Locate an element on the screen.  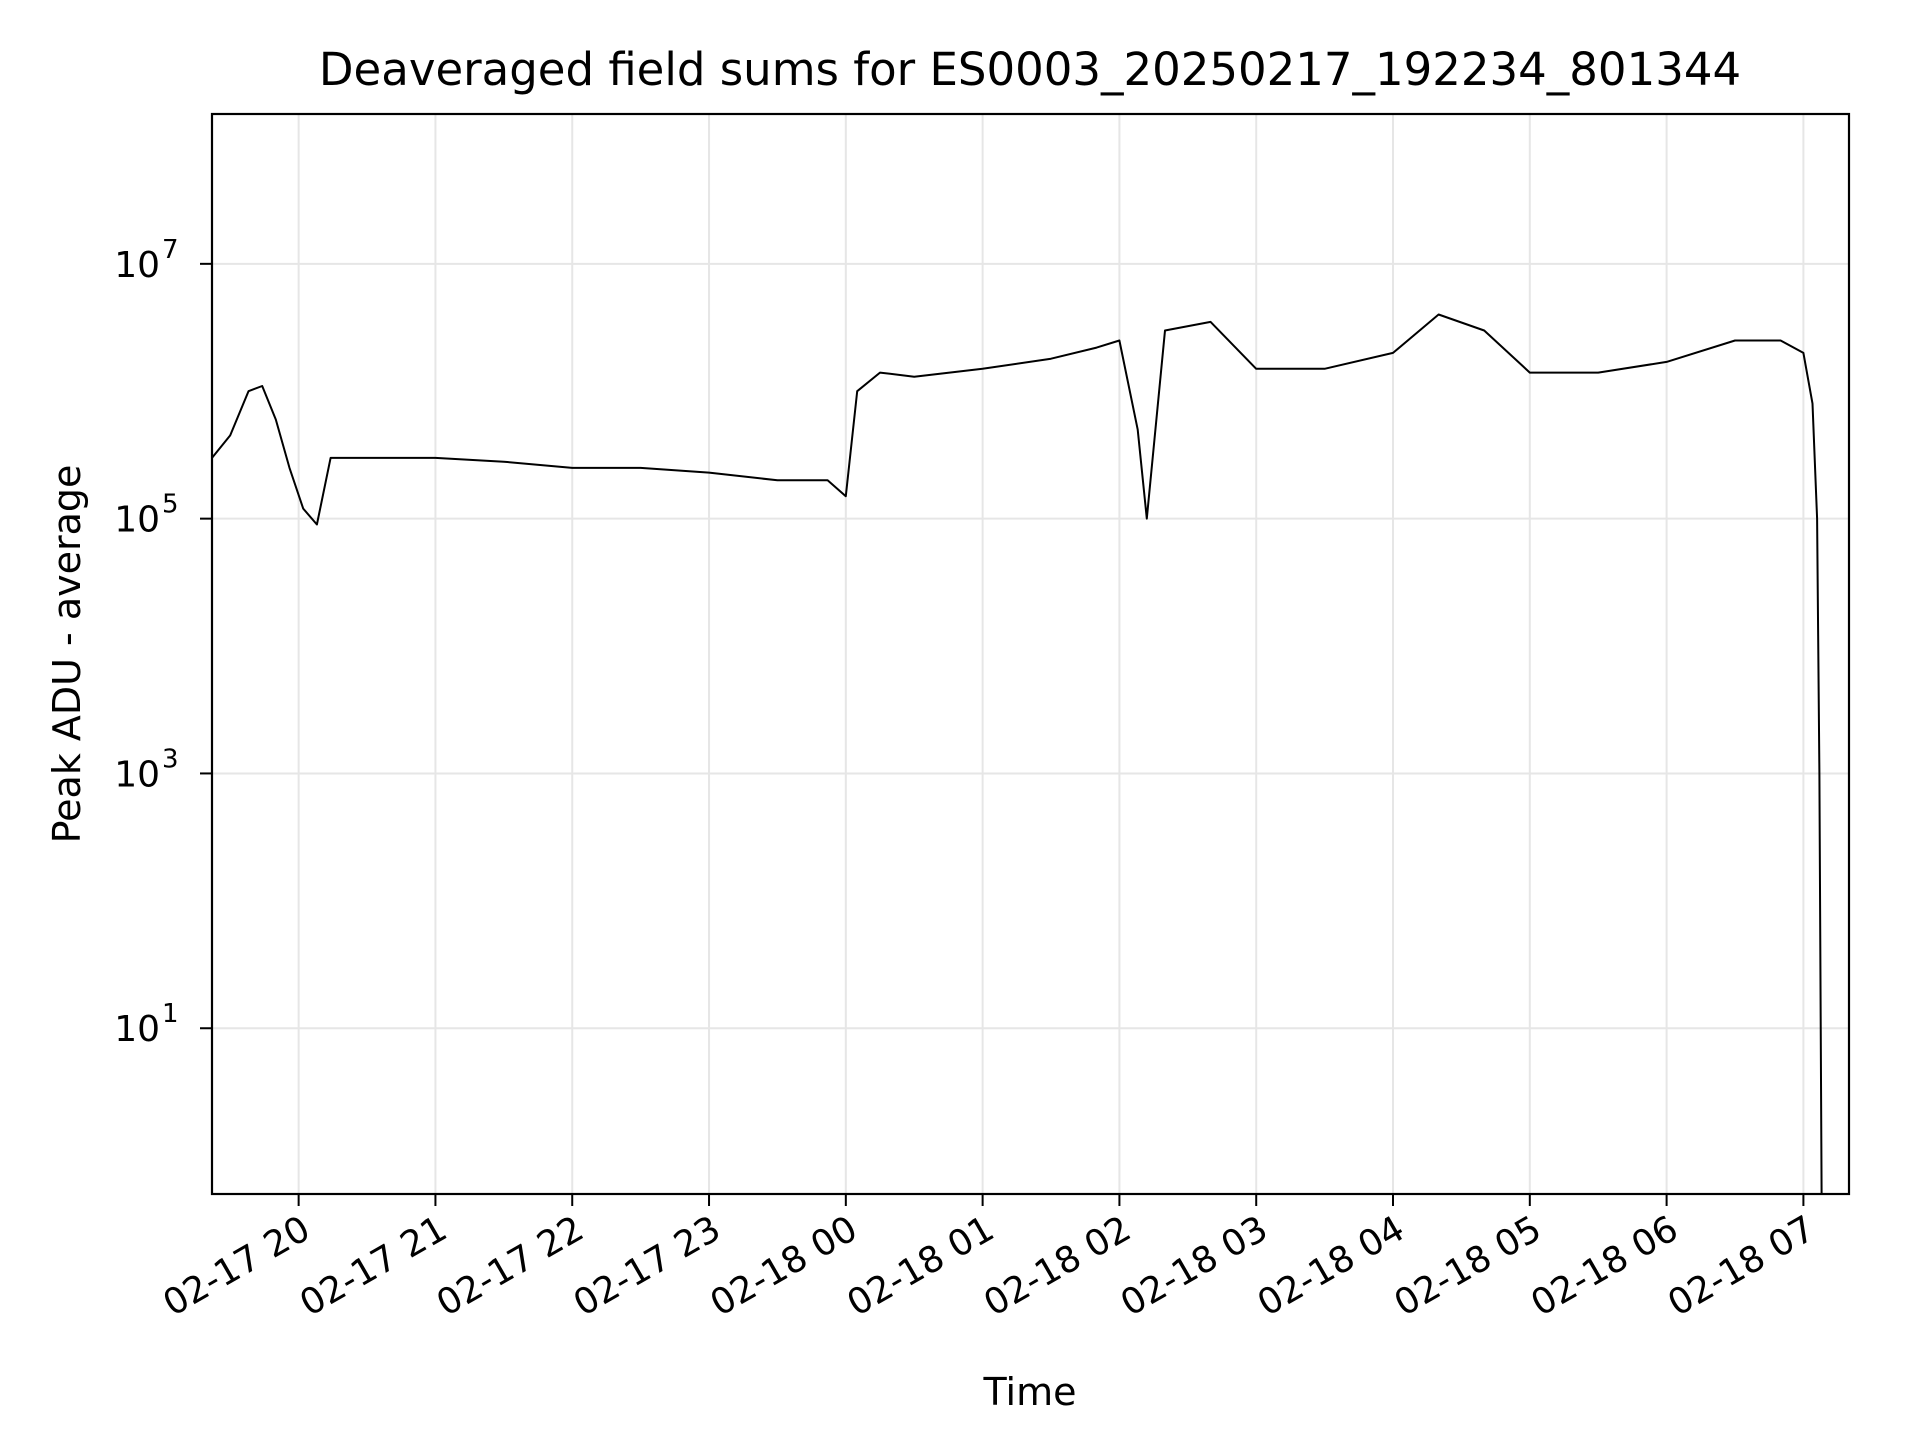
svg-text: 5 is located at coordinates (170, 505).